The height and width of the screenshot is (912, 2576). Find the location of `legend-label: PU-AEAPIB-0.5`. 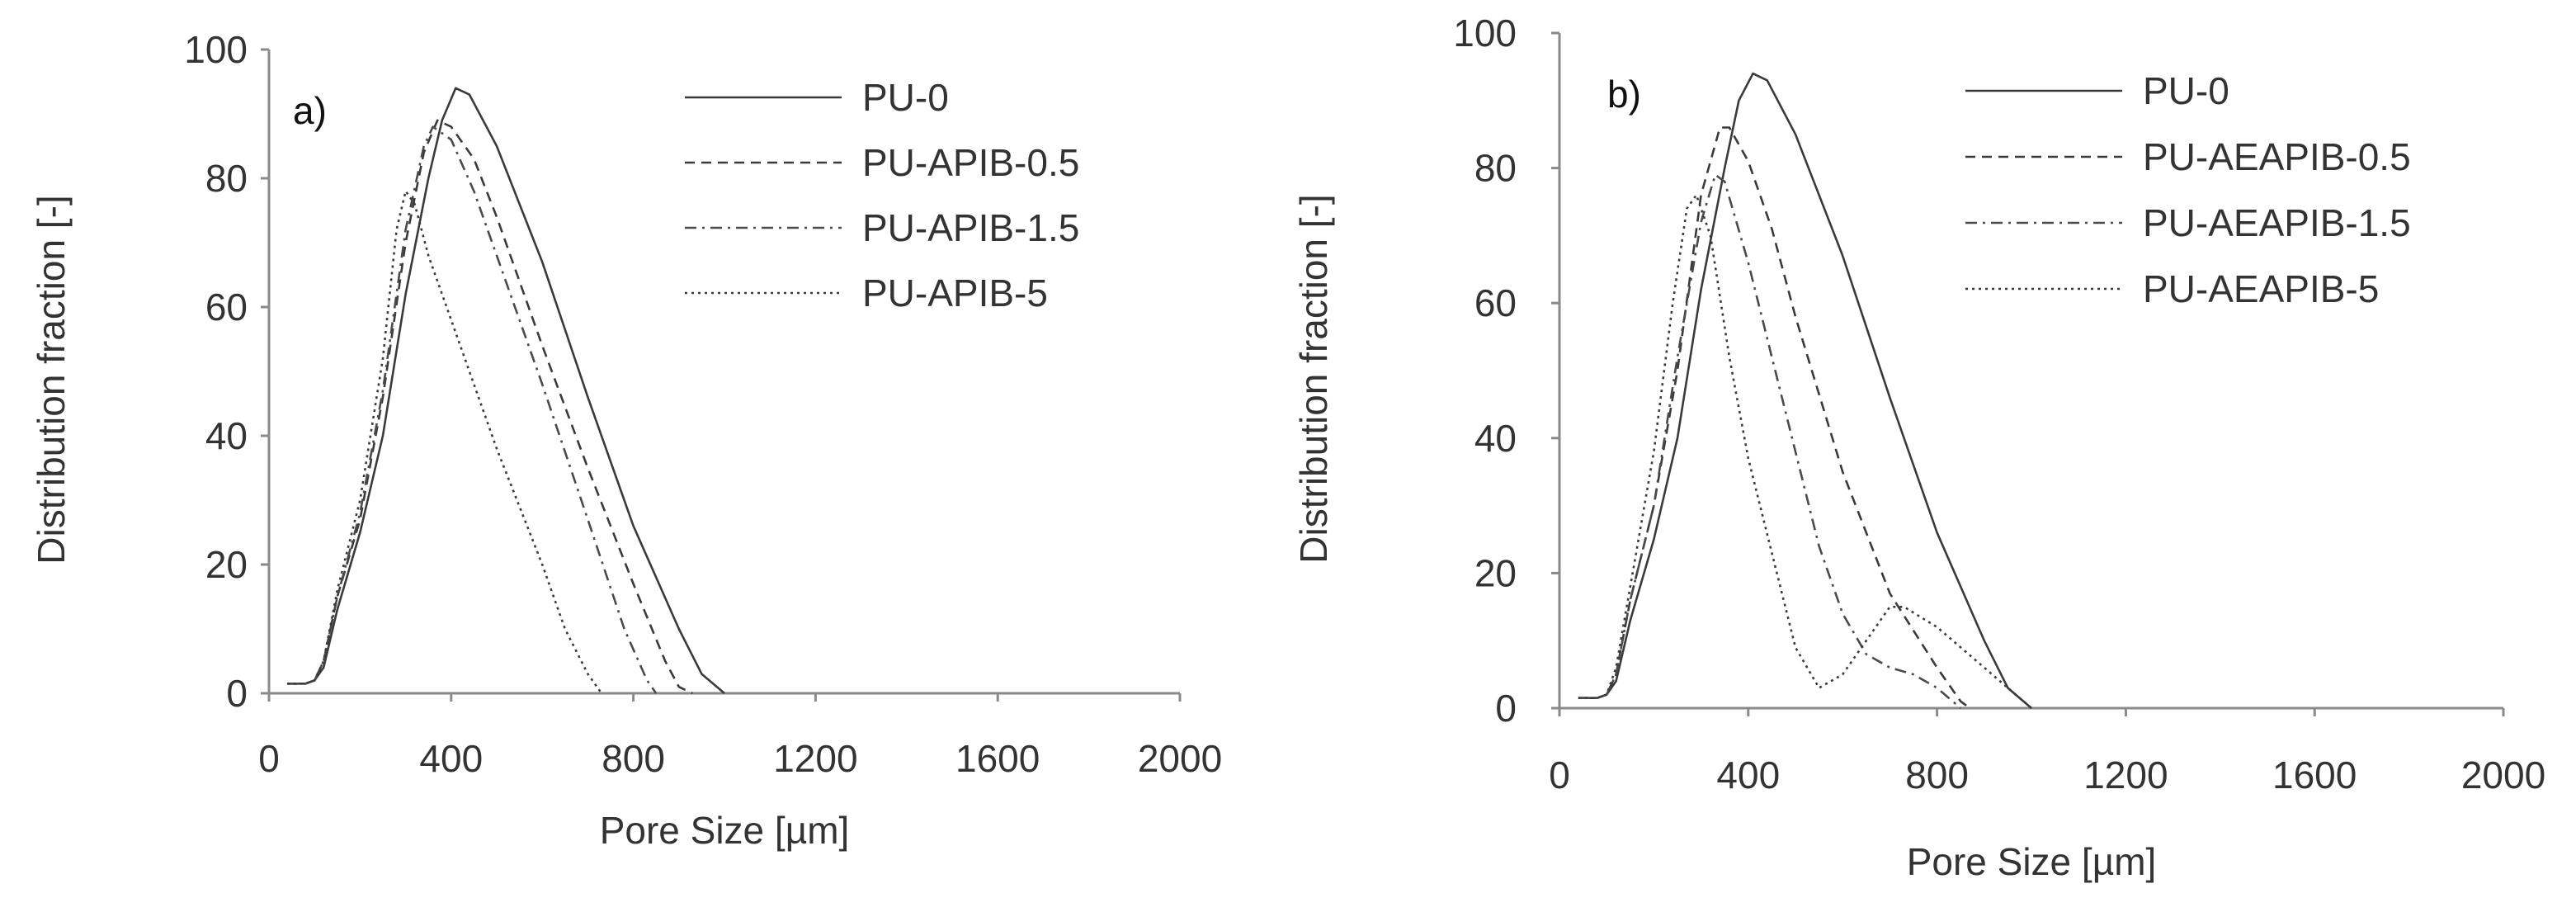

legend-label: PU-AEAPIB-0.5 is located at coordinates (2277, 156).